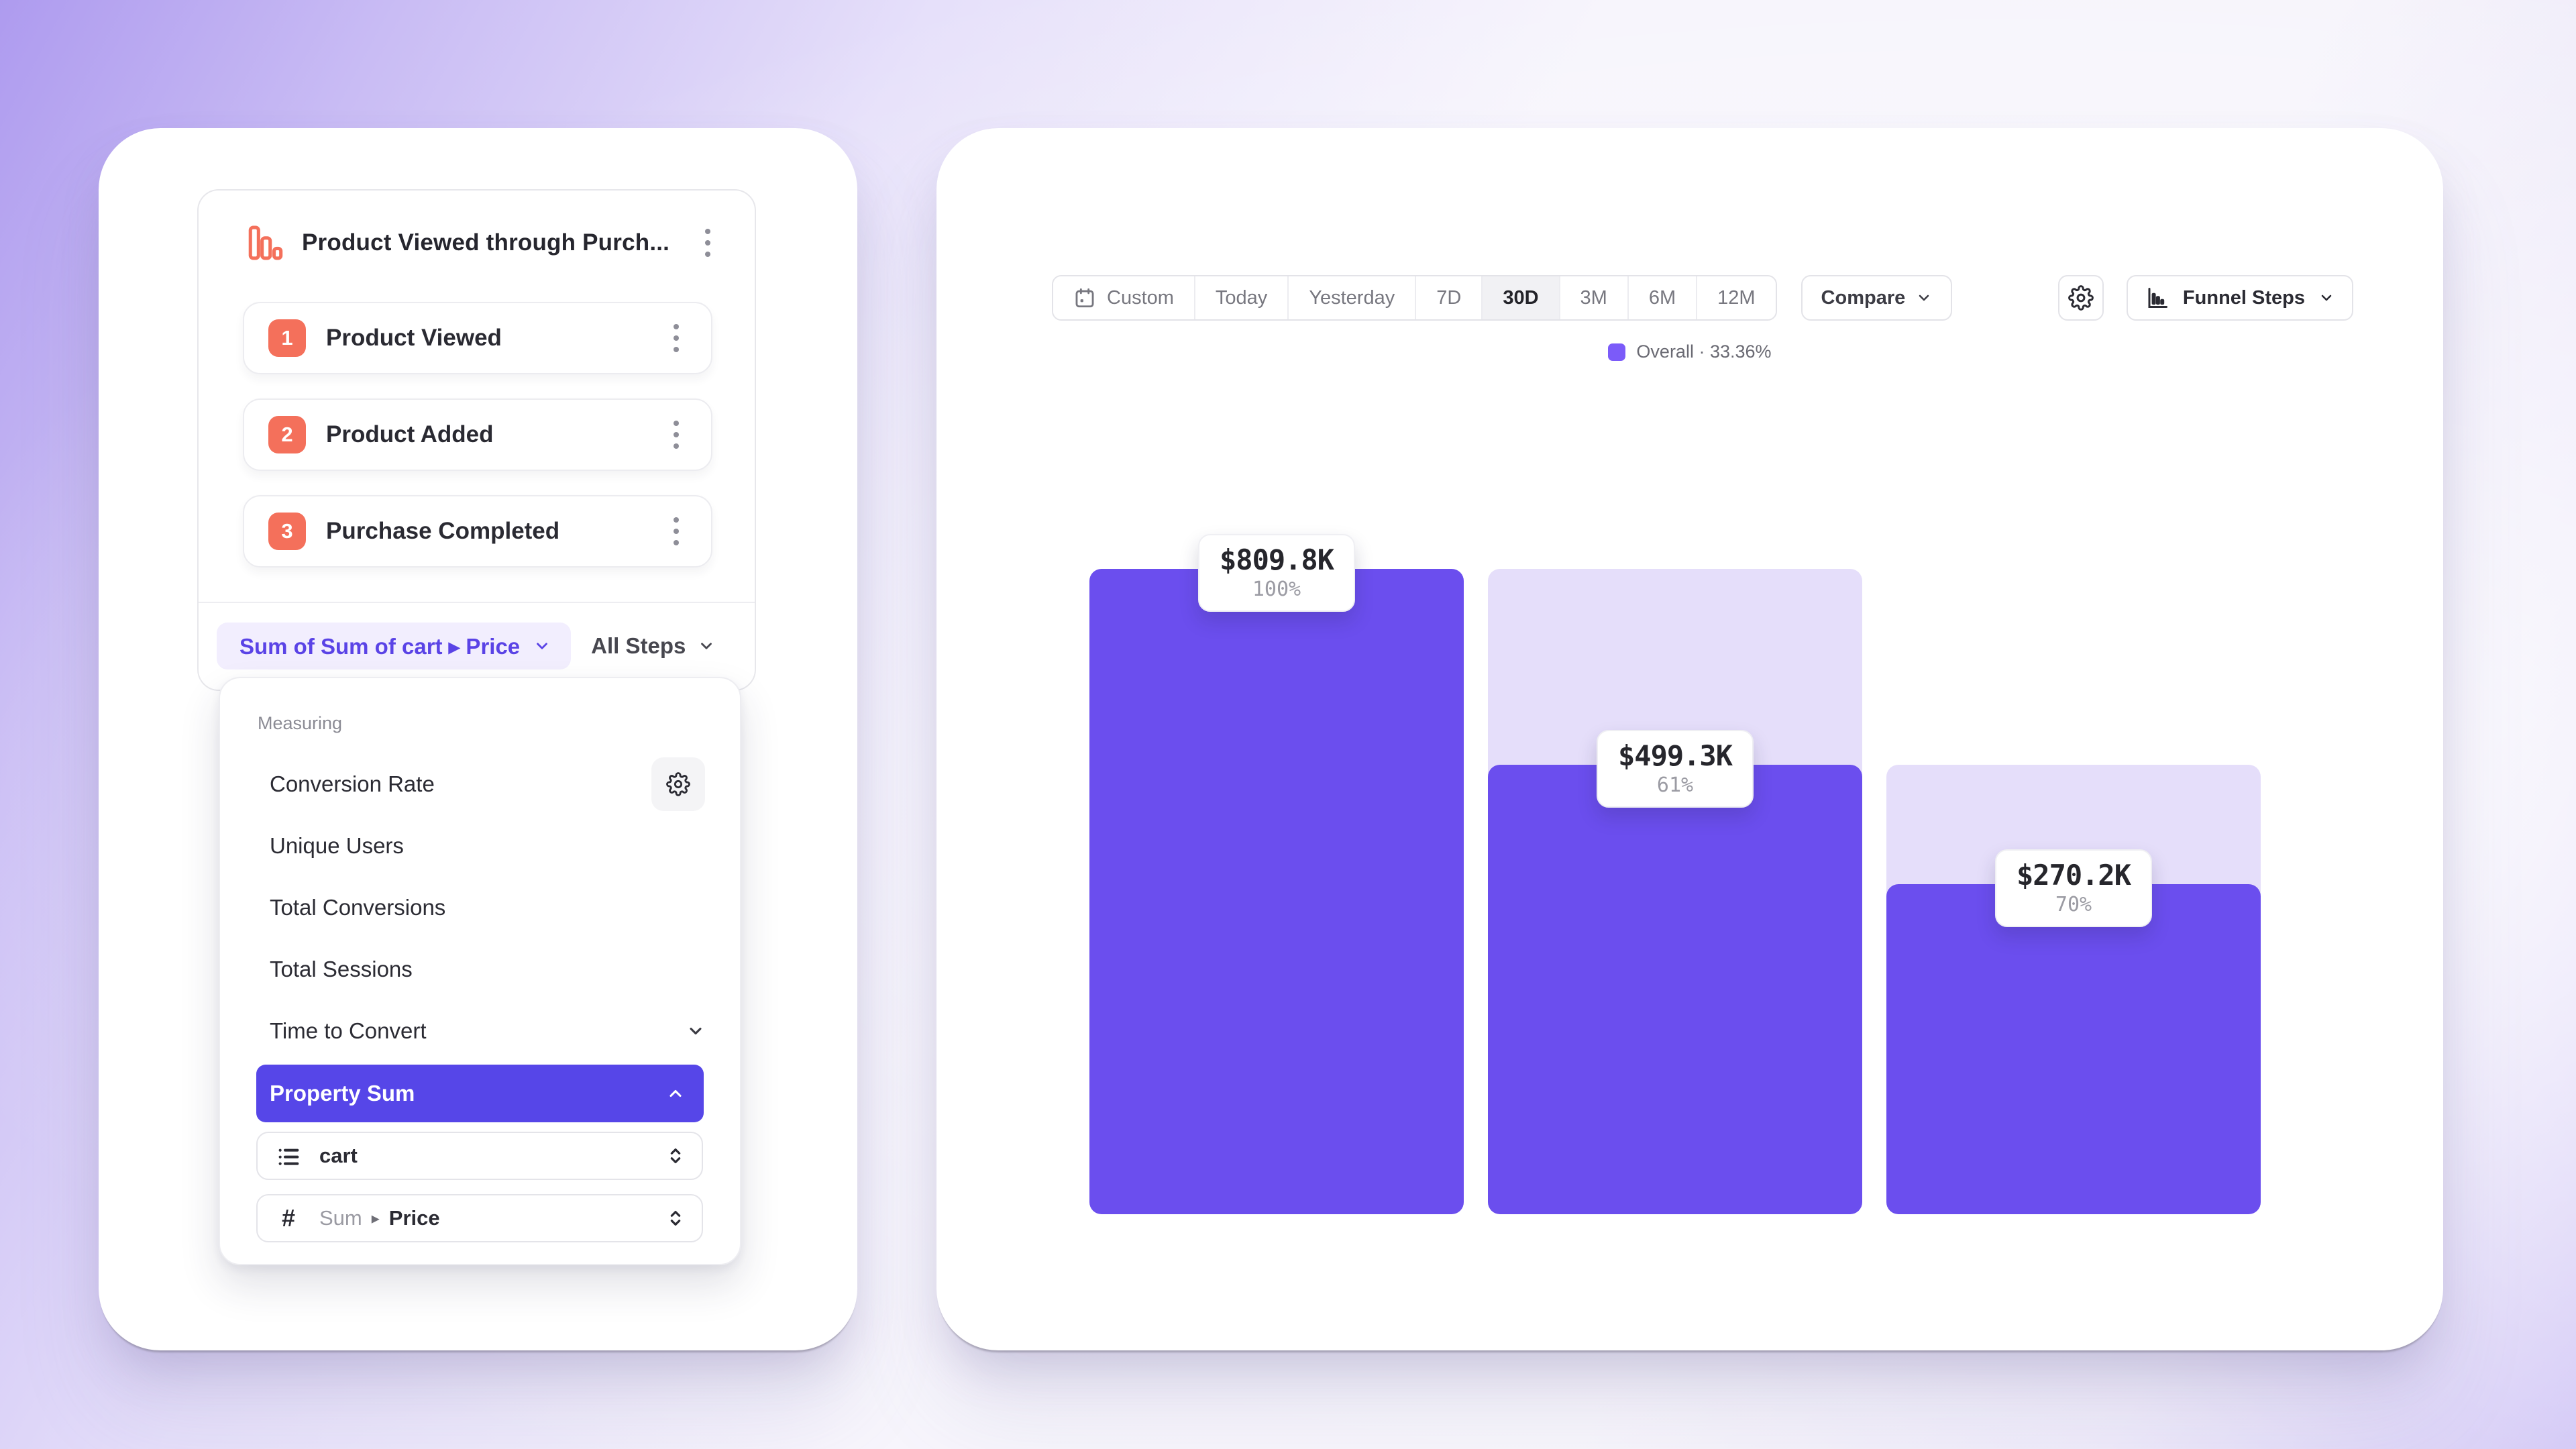  Describe the element at coordinates (410, 434) in the screenshot. I see `step-label: Product Added` at that location.